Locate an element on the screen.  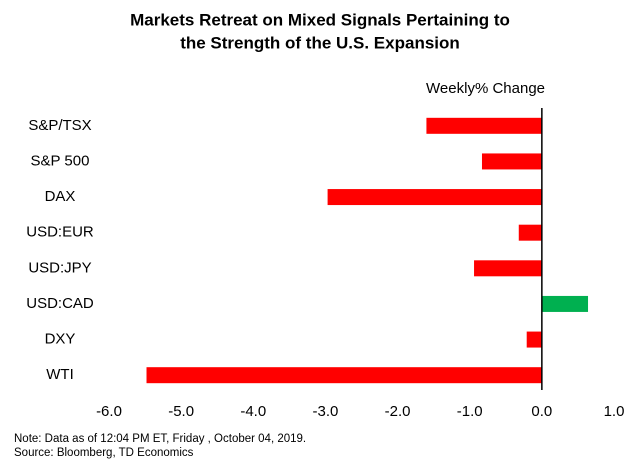
x-tick-label: -1.0 is located at coordinates (470, 411).